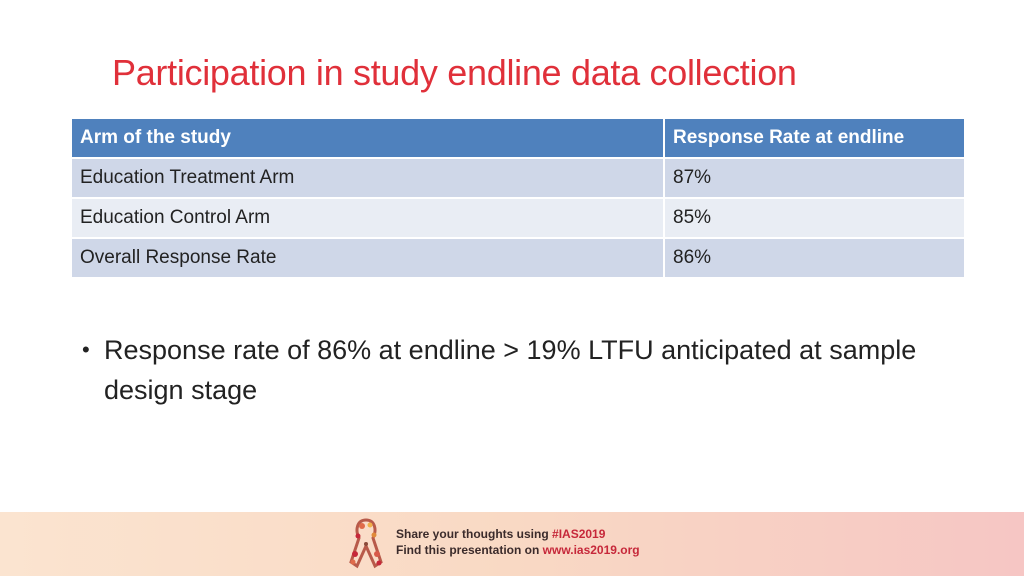 The height and width of the screenshot is (576, 1024). Describe the element at coordinates (813, 218) in the screenshot. I see `table-cell-rate: 85%` at that location.